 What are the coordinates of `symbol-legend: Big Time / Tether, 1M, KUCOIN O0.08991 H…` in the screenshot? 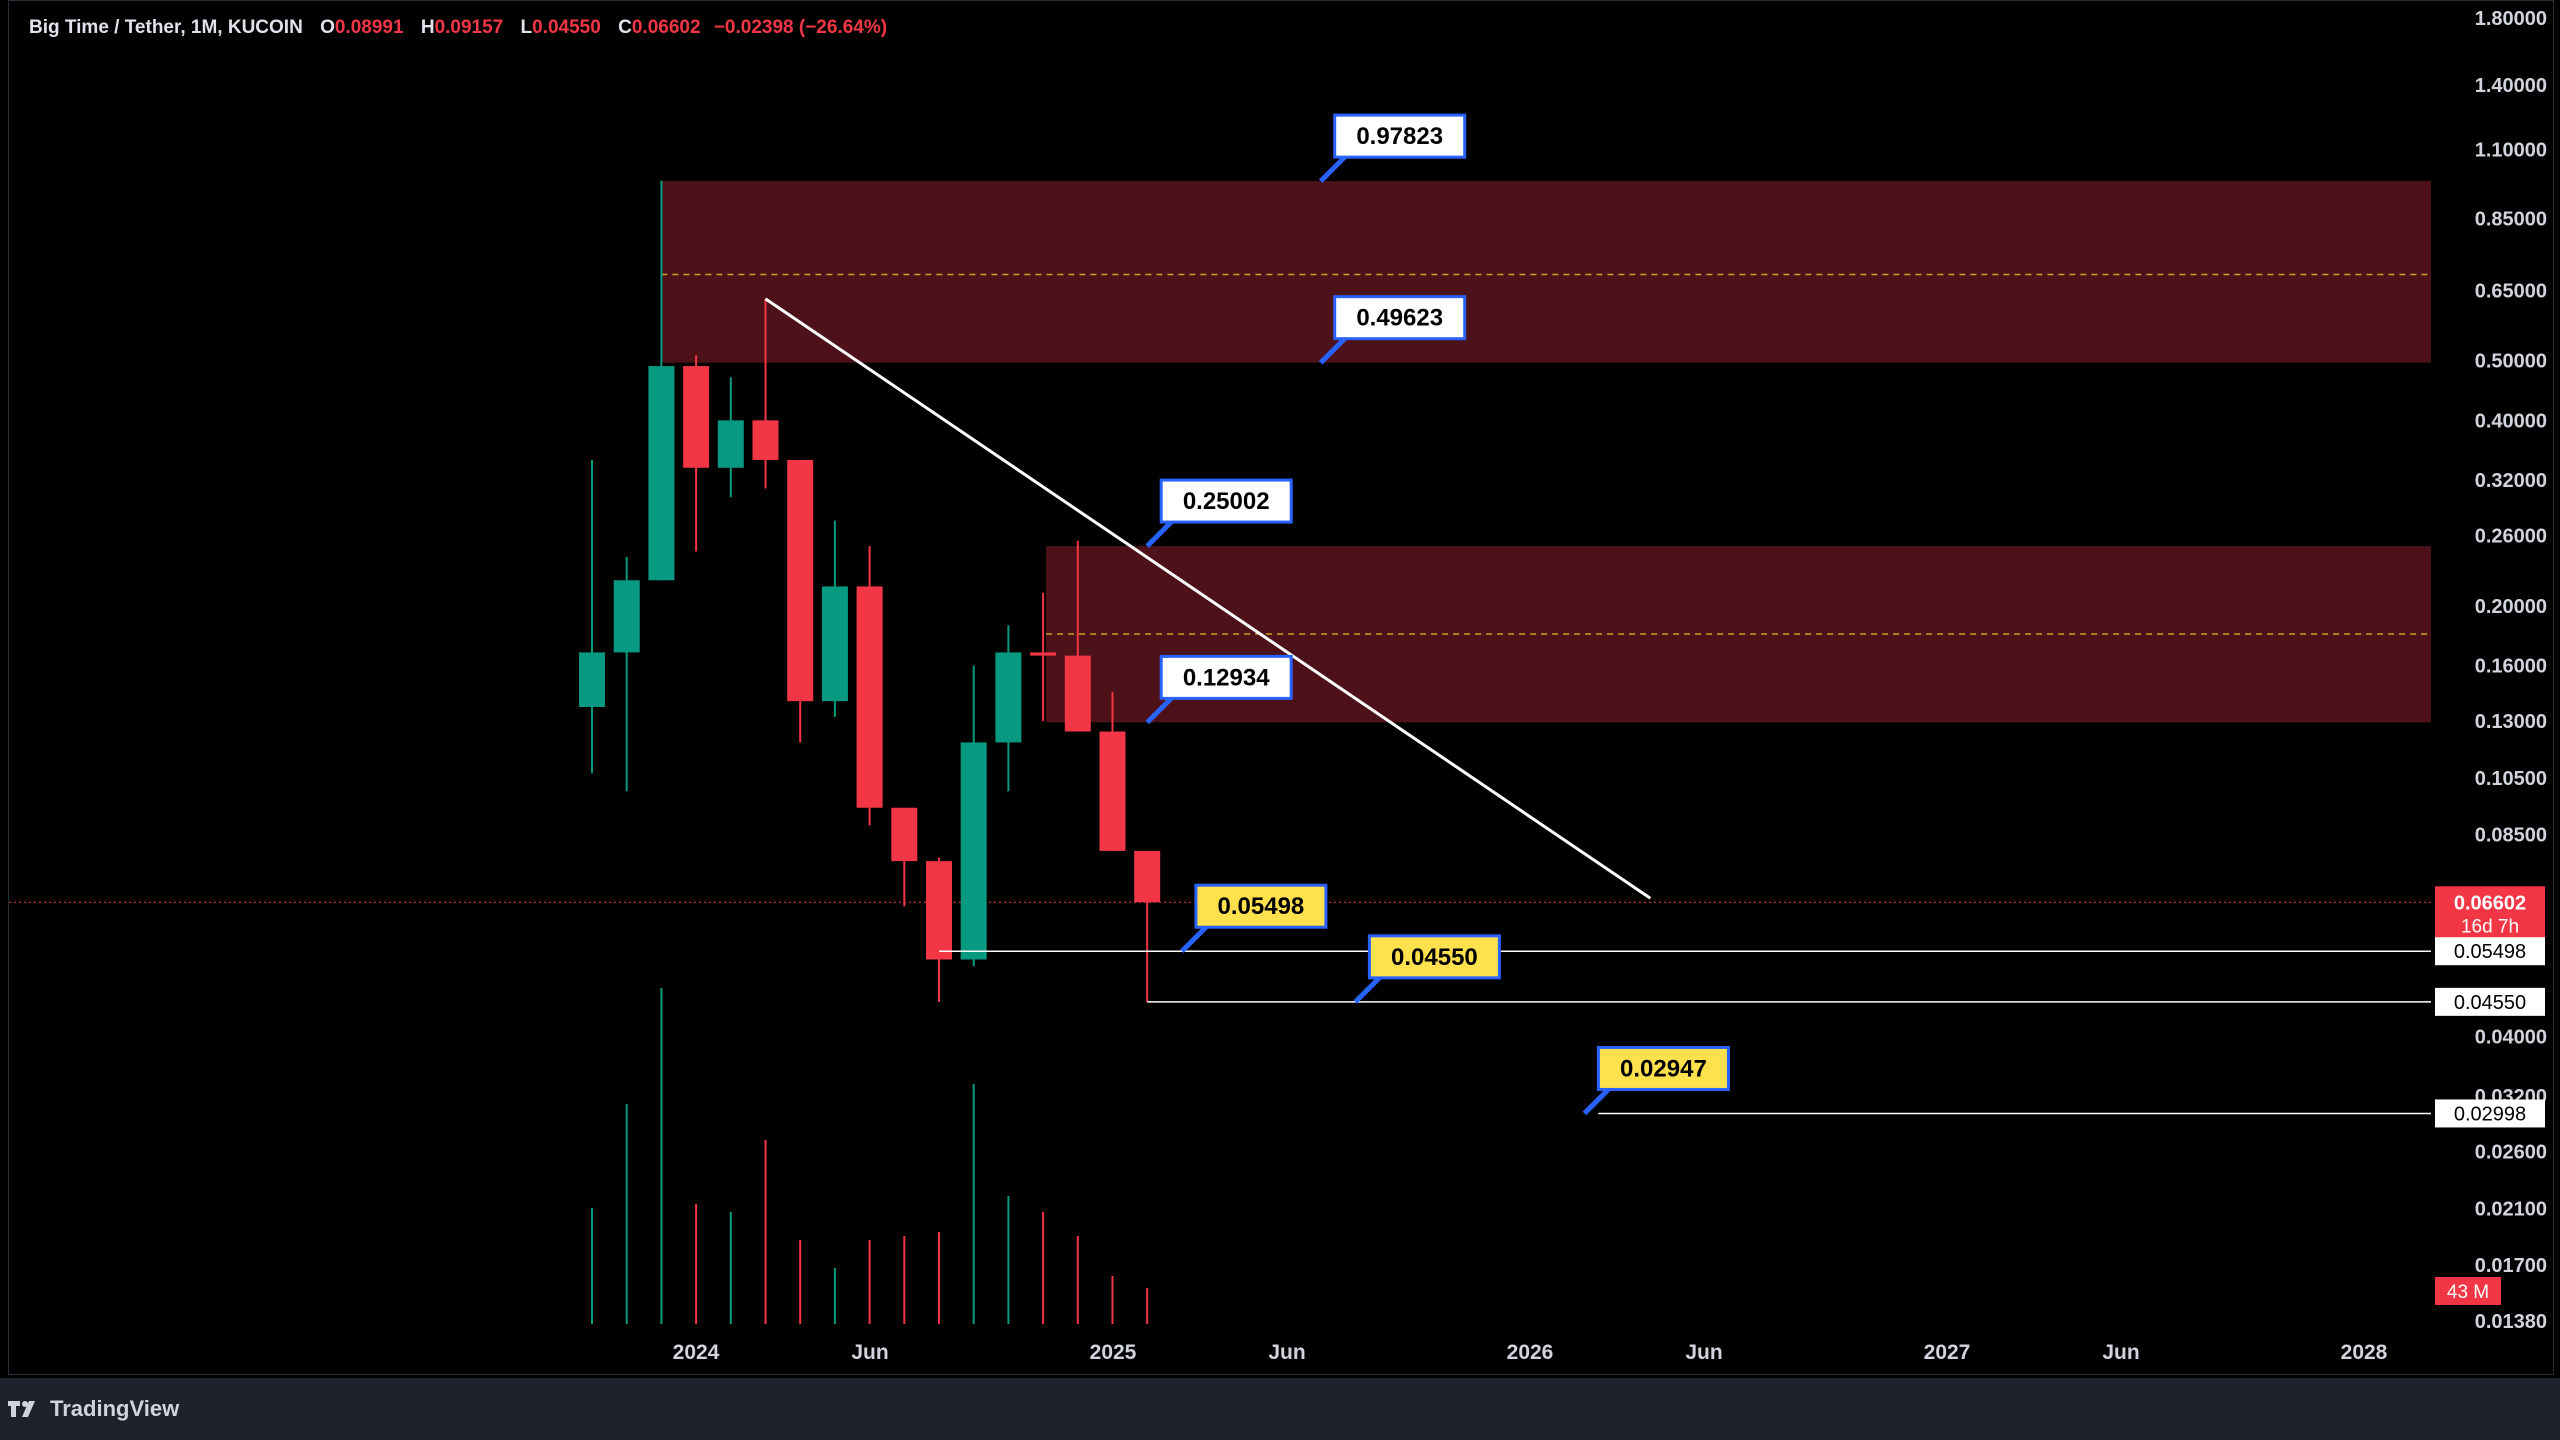 It's located at (458, 28).